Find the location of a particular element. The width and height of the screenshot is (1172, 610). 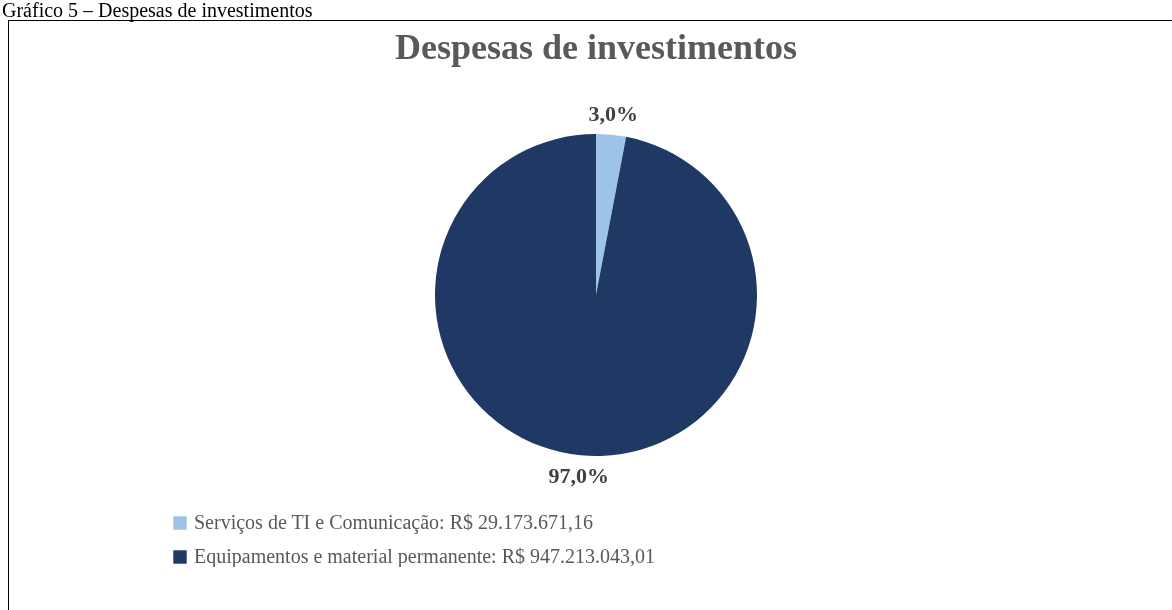

data-label: 97,0% is located at coordinates (579, 476).